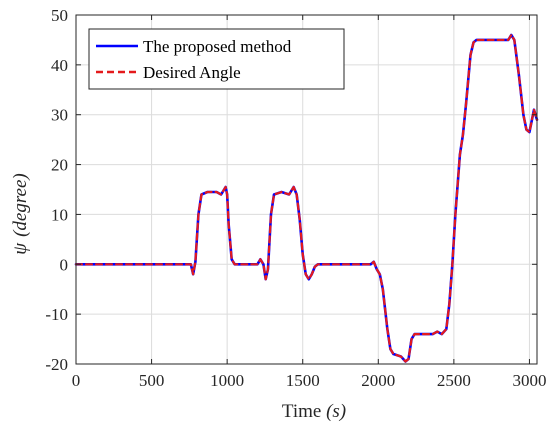 The image size is (550, 430). Describe the element at coordinates (20, 205) in the screenshot. I see `y-axis-label-unit: (degree)` at that location.